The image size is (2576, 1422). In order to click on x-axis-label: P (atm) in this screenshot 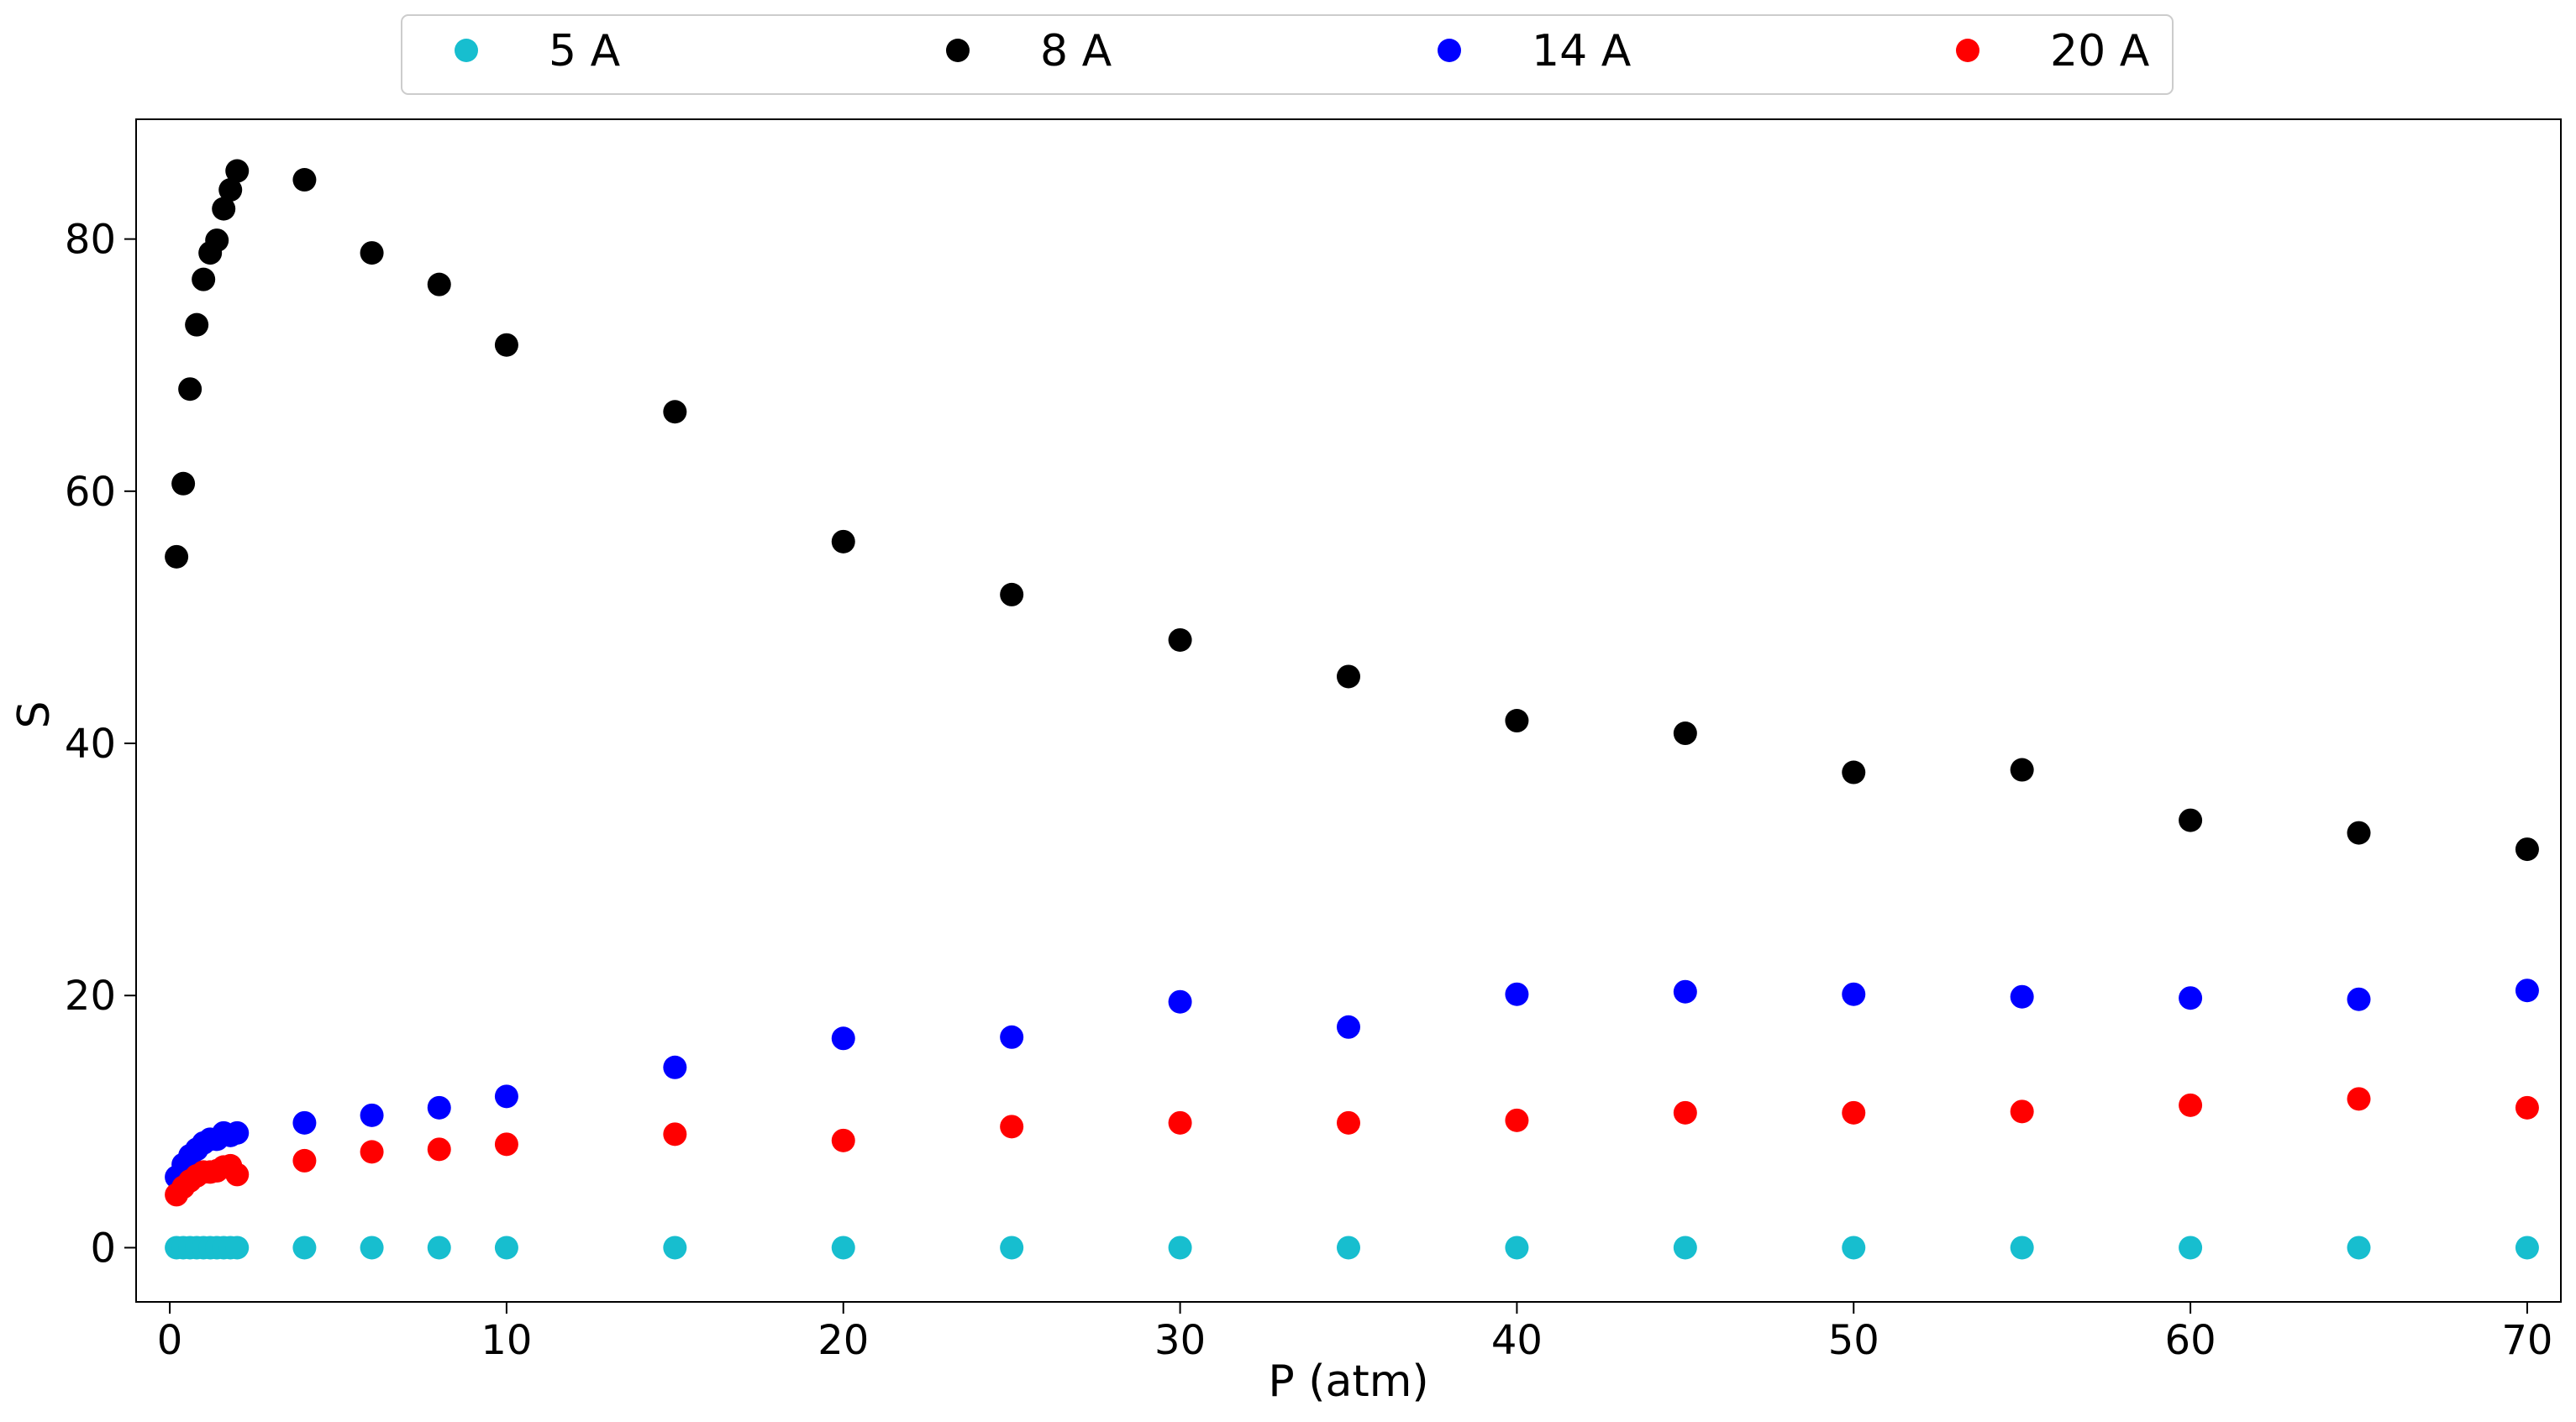, I will do `click(1348, 1381)`.